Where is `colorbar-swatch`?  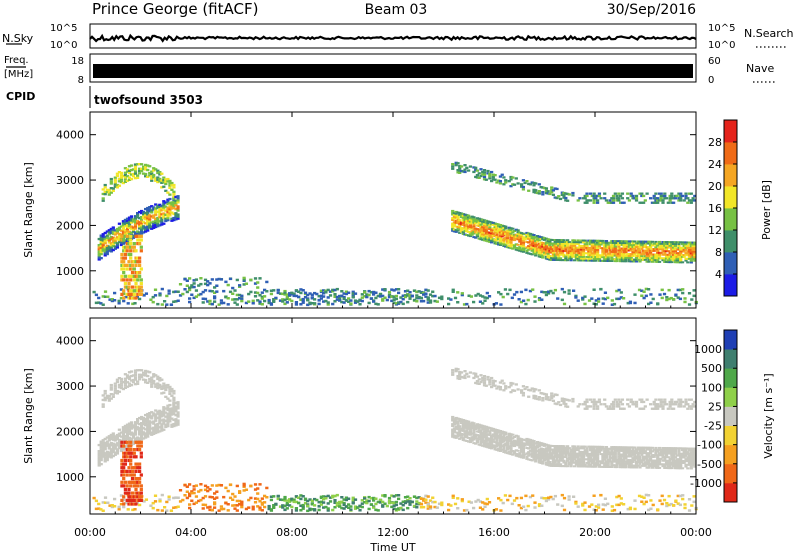
colorbar-swatch is located at coordinates (730, 197).